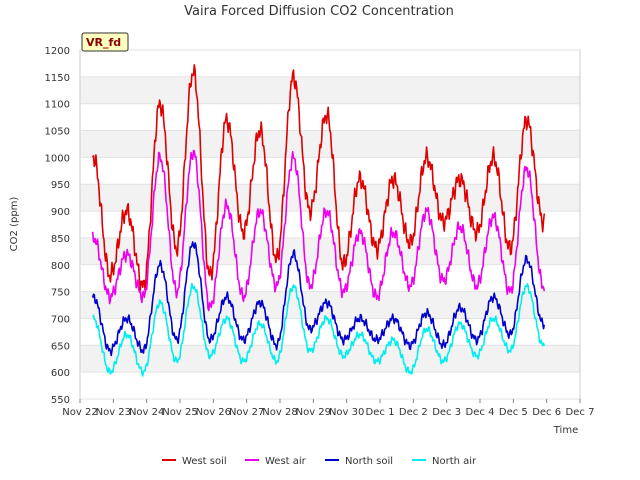 The width and height of the screenshot is (640, 480). What do you see at coordinates (513, 412) in the screenshot?
I see `x-tick-label: Dec 5` at bounding box center [513, 412].